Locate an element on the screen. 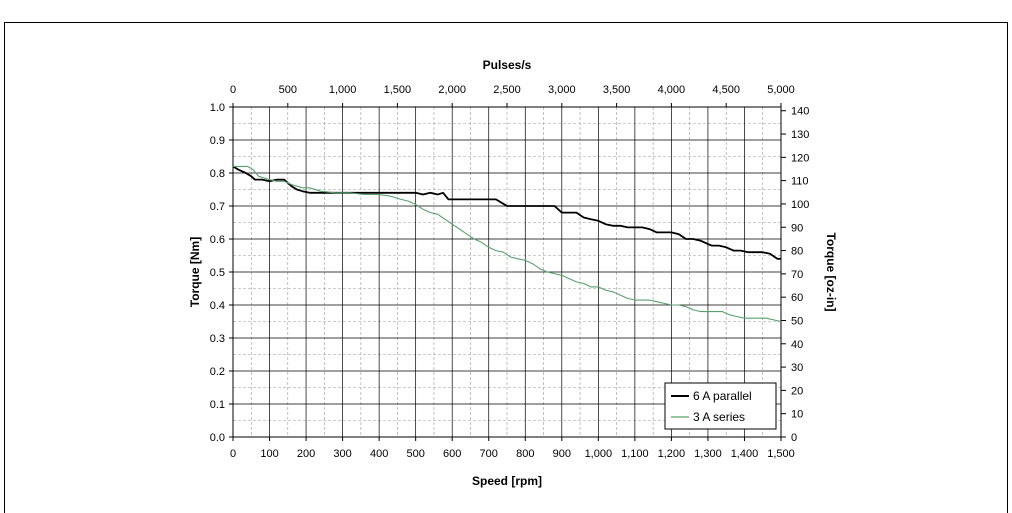 This screenshot has height=513, width=1012. y2-tick-label: 100 is located at coordinates (800, 205).